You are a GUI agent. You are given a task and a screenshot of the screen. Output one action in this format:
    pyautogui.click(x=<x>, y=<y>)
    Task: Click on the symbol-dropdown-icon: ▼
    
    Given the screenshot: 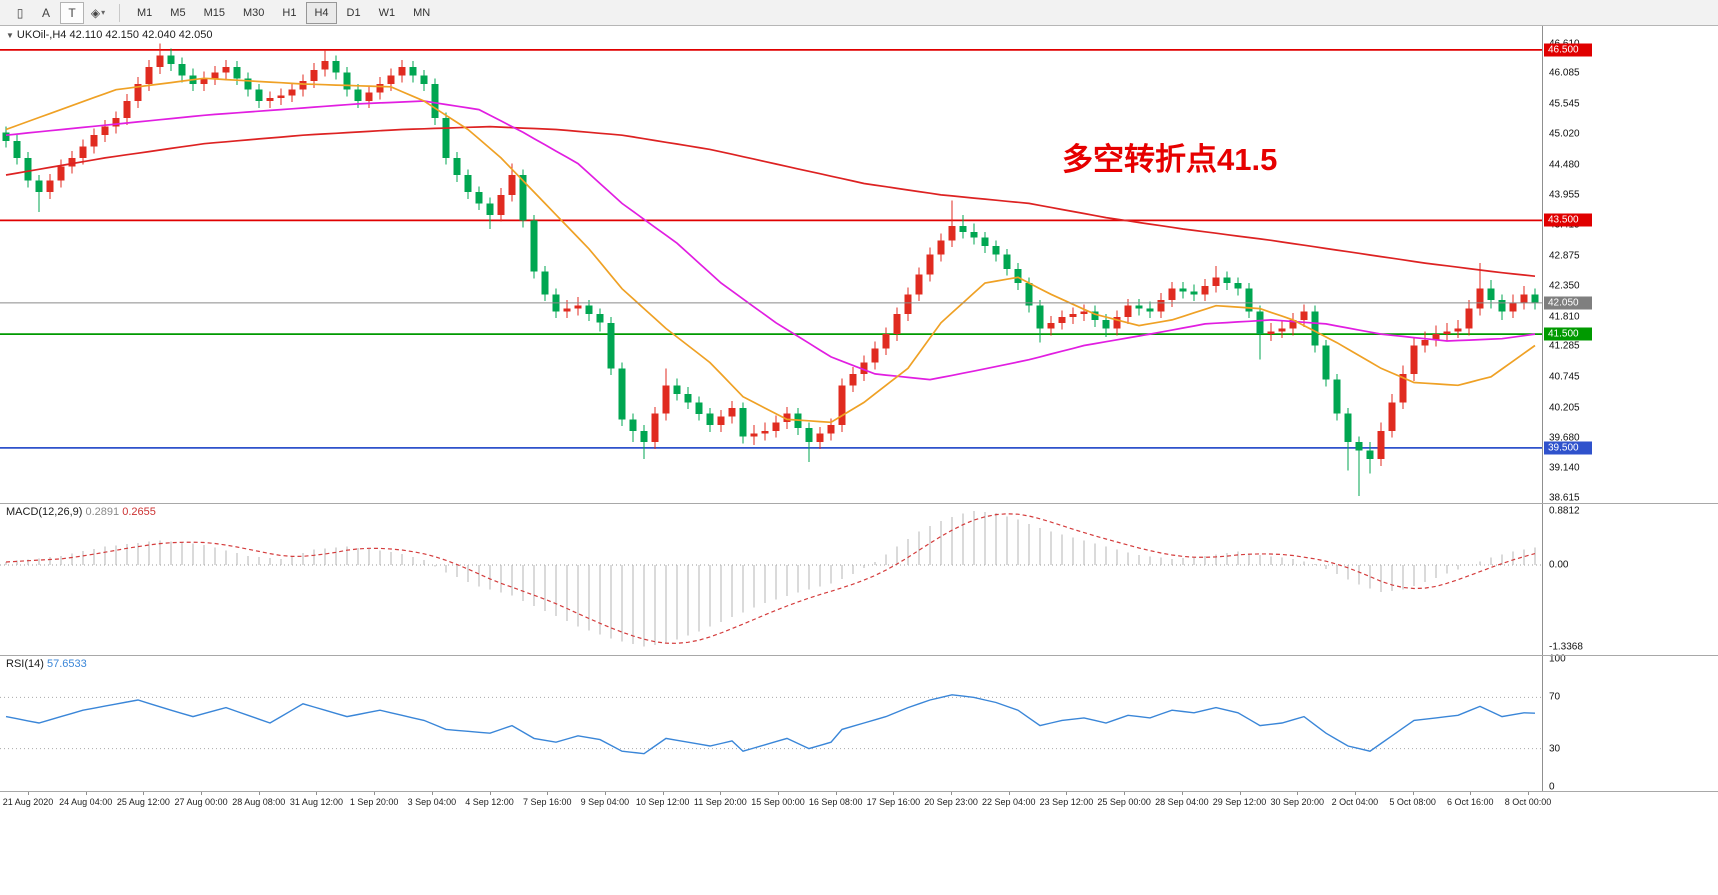 What is the action you would take?
    pyautogui.click(x=10, y=35)
    